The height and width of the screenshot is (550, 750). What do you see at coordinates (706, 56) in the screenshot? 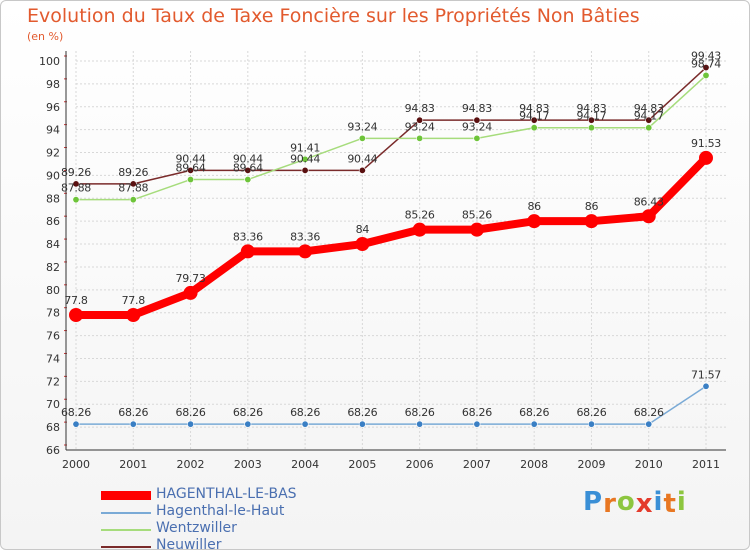
I see `data-label-neuwiller: 99.43` at bounding box center [706, 56].